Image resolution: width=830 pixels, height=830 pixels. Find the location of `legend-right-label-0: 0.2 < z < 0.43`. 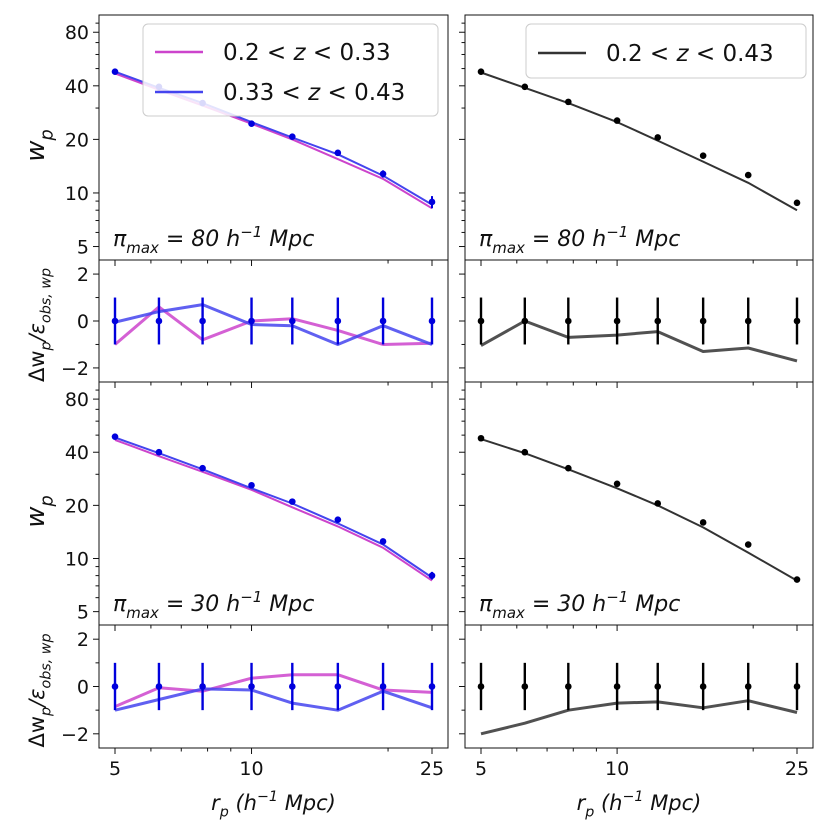

legend-right-label-0: 0.2 < z < 0.43 is located at coordinates (690, 54).